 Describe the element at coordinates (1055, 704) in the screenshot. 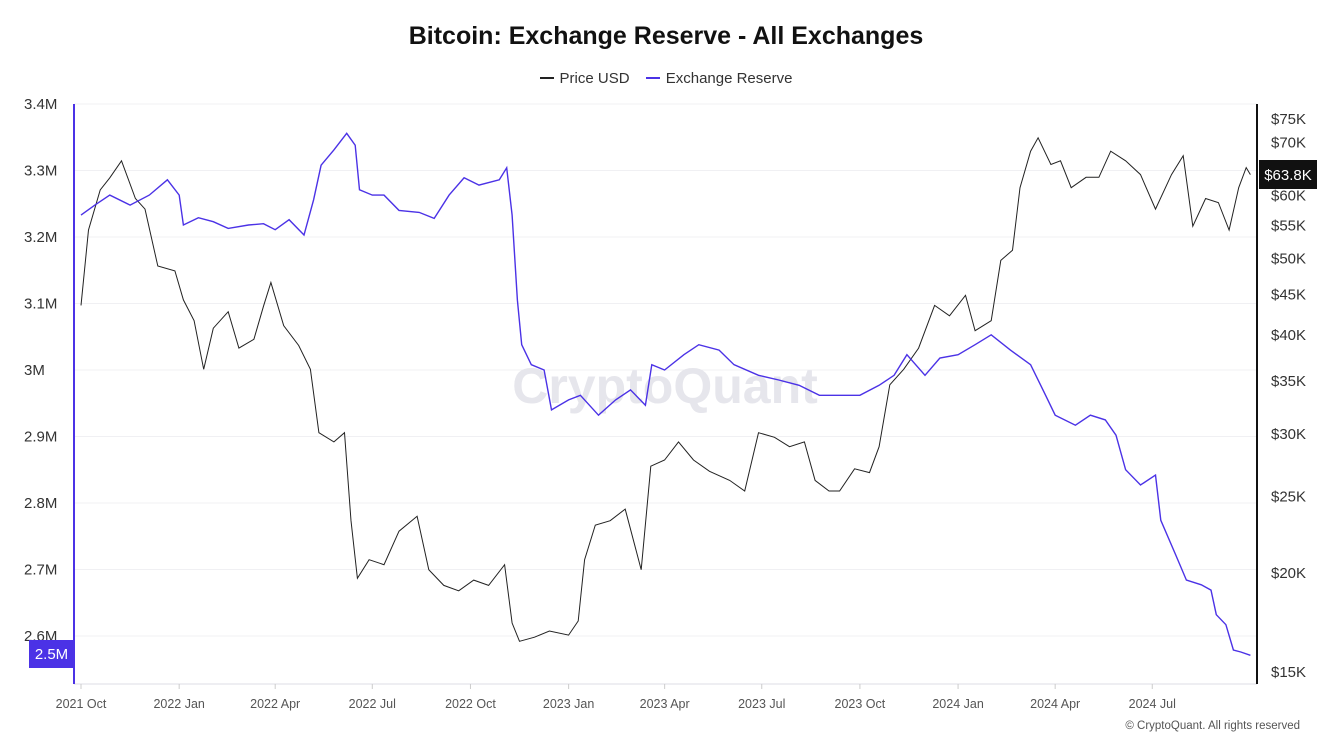

I see `x-tick-label: 2024 Apr` at that location.